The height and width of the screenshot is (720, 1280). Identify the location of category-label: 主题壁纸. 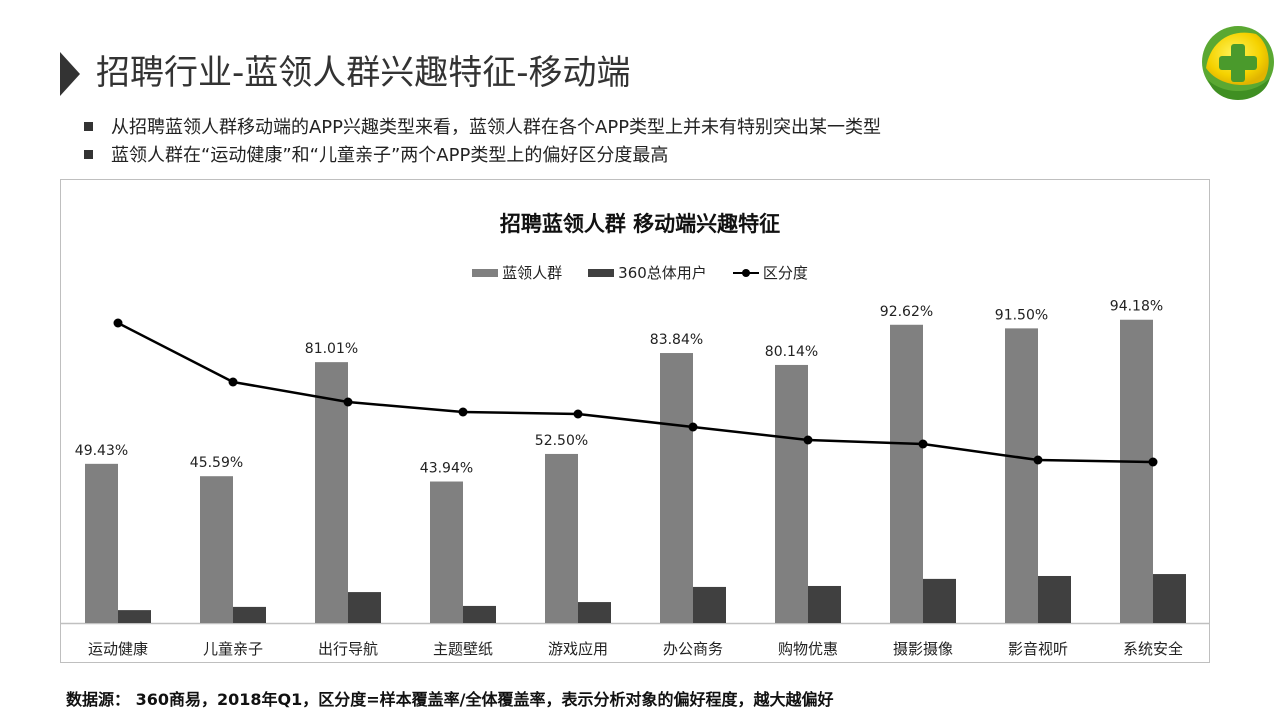
(463, 649).